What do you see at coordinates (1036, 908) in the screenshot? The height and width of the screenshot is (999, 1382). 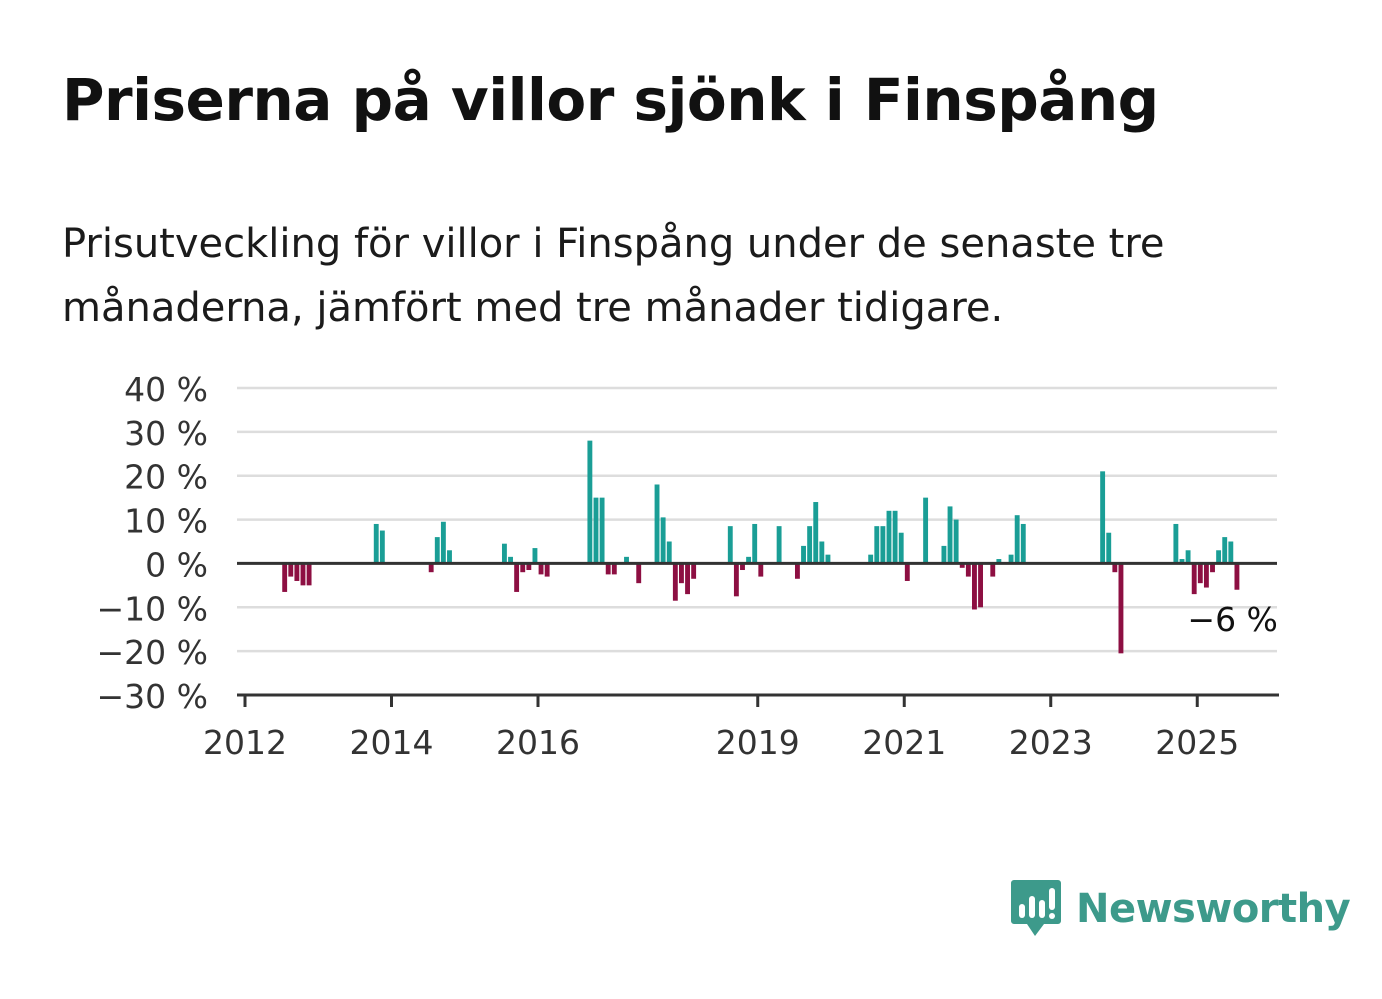 I see `bar-chart-speech-bubble-icon` at bounding box center [1036, 908].